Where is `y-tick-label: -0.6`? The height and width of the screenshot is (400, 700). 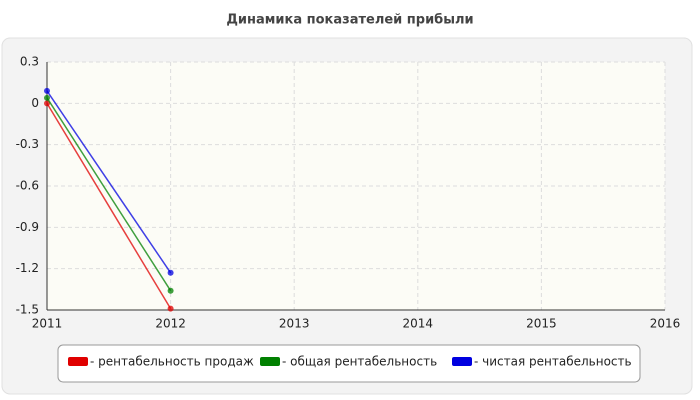 y-tick-label: -0.6 is located at coordinates (27, 186).